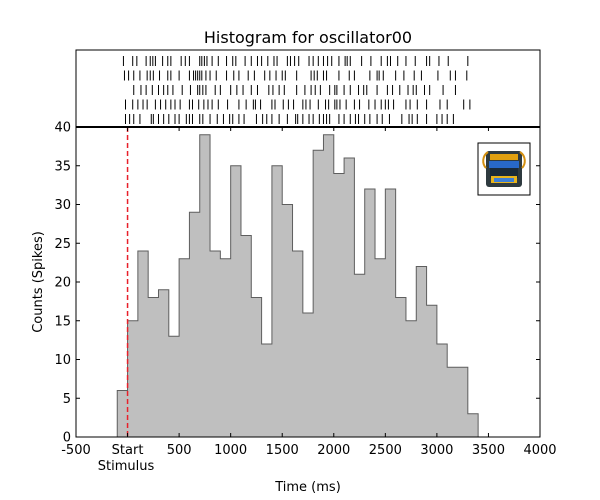 Image resolution: width=600 pixels, height=500 pixels. I want to click on x-tick-label: 1500, so click(282, 450).